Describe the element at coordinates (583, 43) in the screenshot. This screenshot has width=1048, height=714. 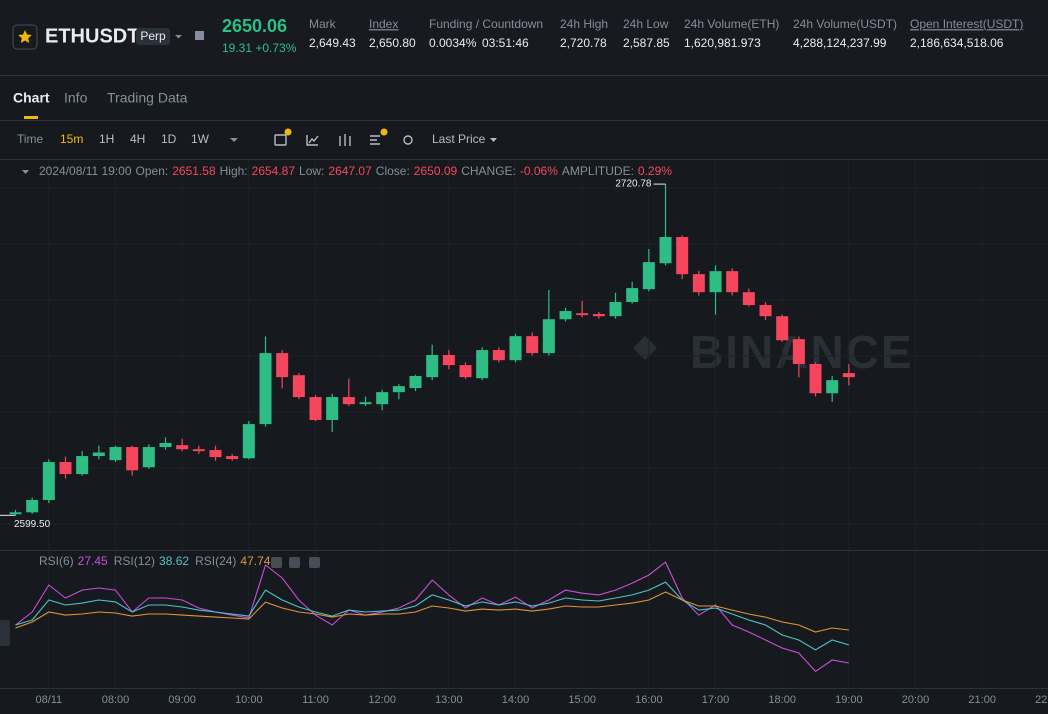
I see `stat-value: 2,720.78` at that location.